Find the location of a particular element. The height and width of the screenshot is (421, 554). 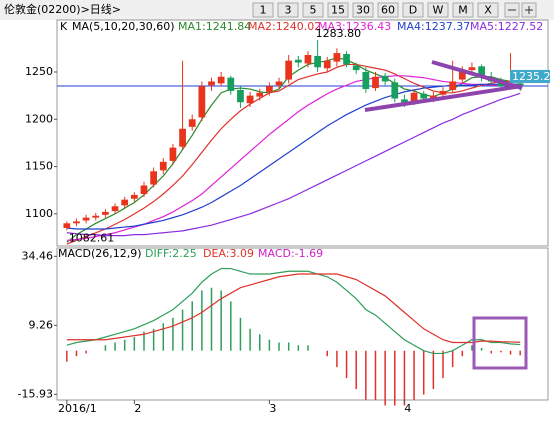

period-button-label: 5 is located at coordinates (313, 10).